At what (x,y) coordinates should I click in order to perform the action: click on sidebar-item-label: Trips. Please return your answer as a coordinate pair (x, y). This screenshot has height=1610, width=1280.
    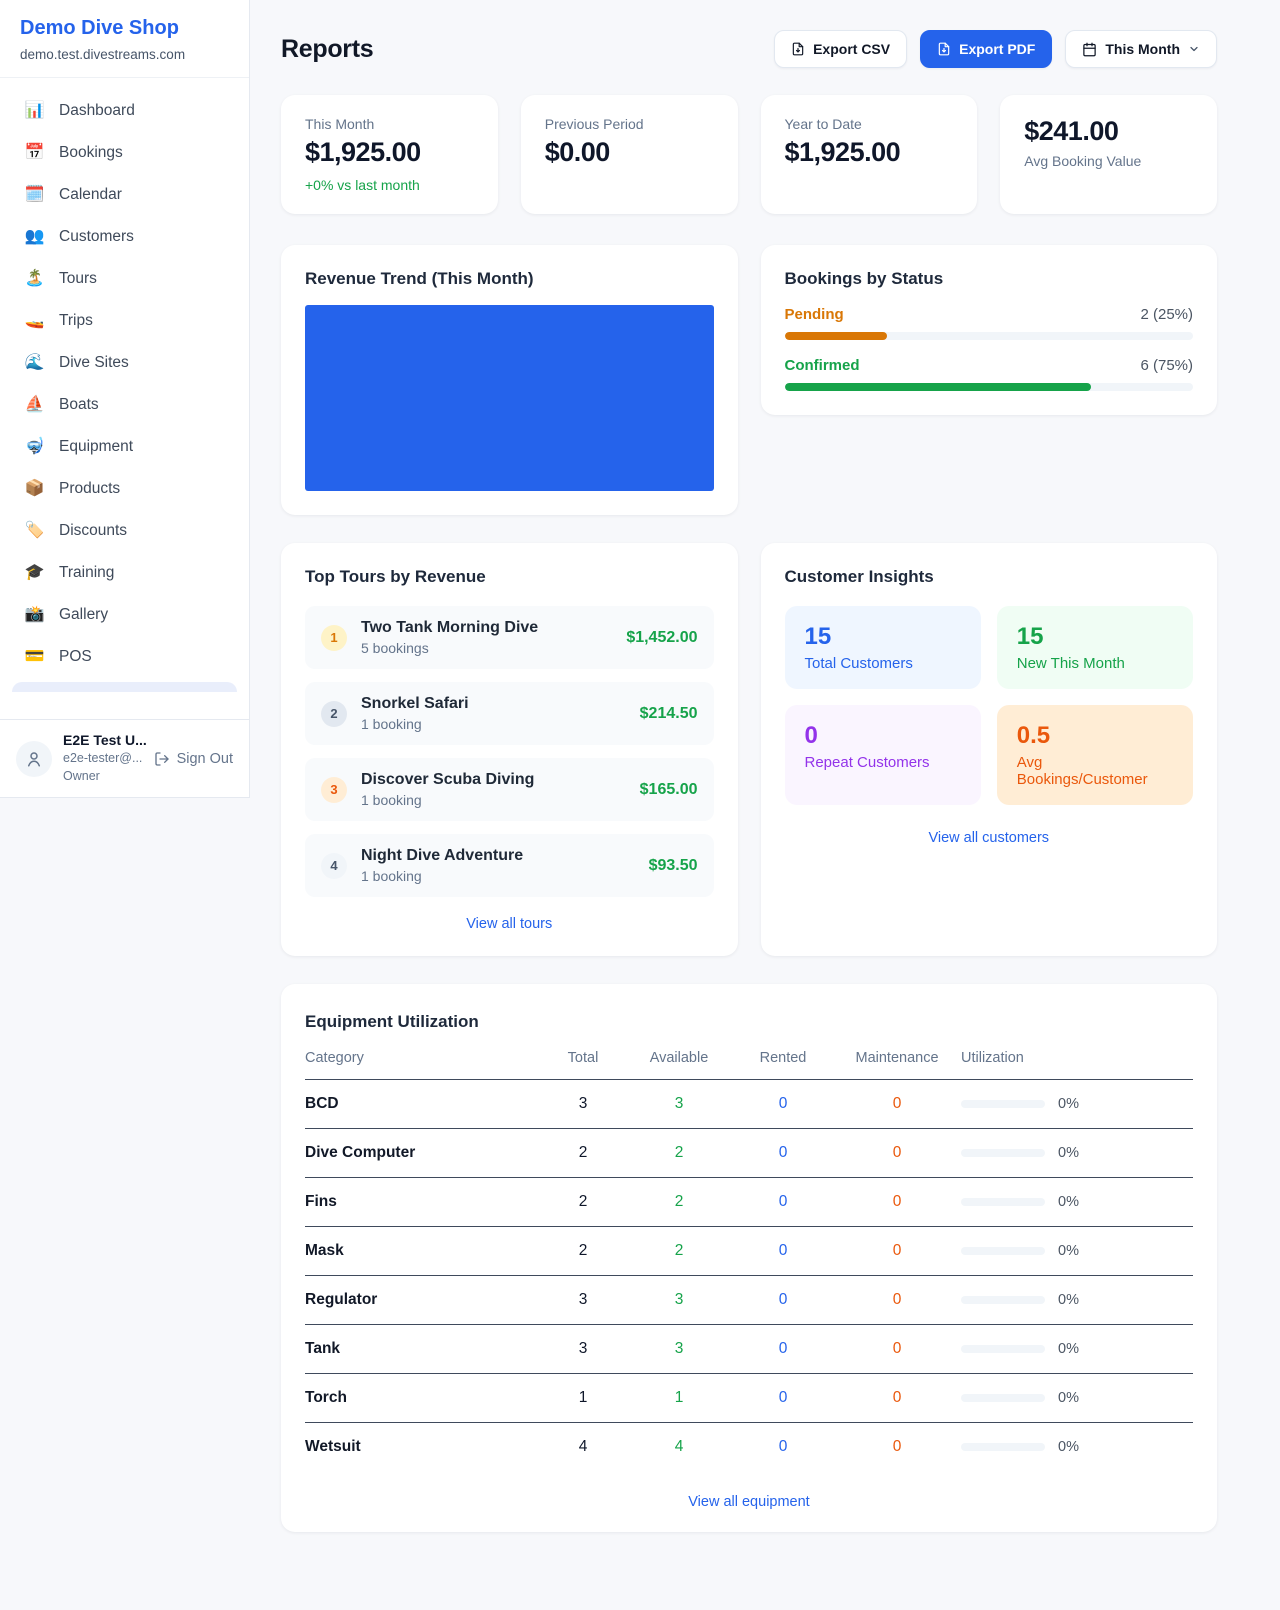
    Looking at the image, I should click on (76, 320).